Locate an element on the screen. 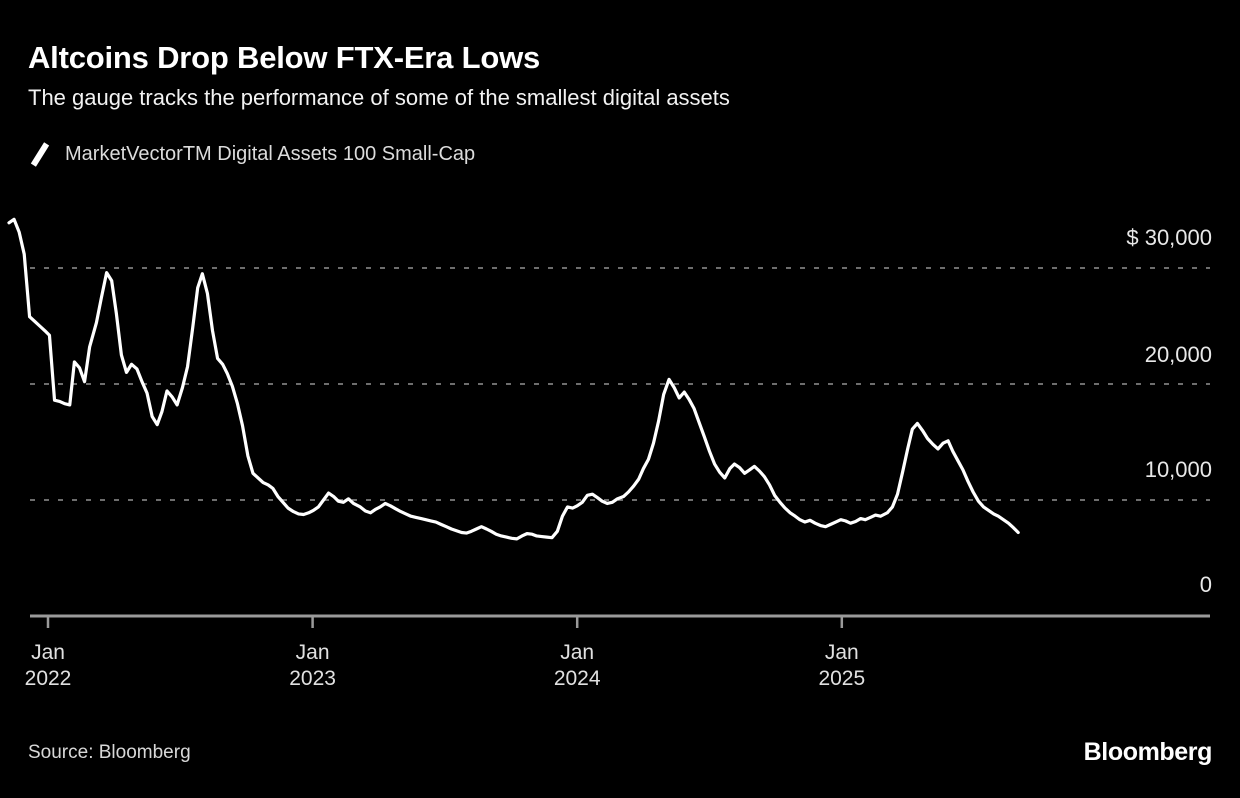  x-axis-label-2025: Jan 2025 is located at coordinates (842, 666).